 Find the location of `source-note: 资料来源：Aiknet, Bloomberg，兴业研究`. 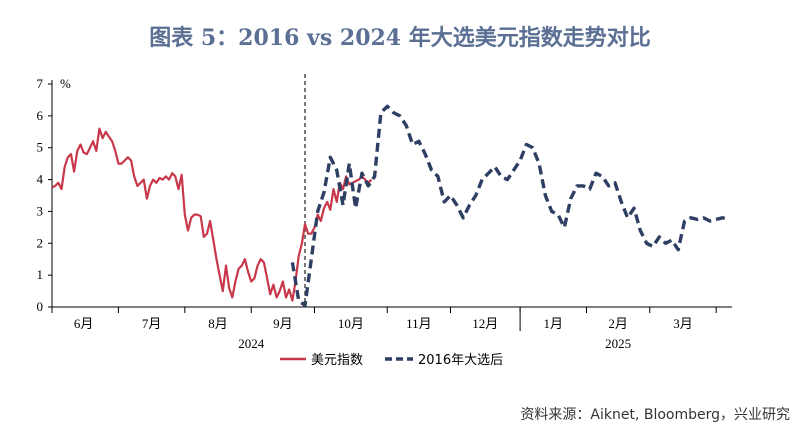

source-note: 资料来源：Aiknet, Bloomberg，兴业研究 is located at coordinates (655, 415).